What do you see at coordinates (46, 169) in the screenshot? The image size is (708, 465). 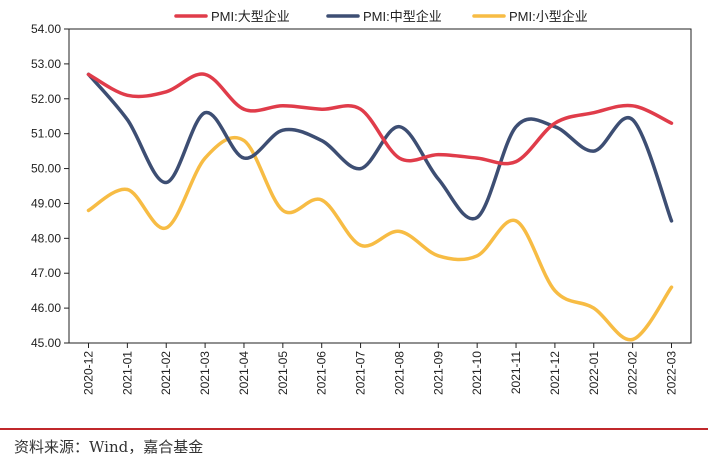 I see `y-tick-label: 50.00` at bounding box center [46, 169].